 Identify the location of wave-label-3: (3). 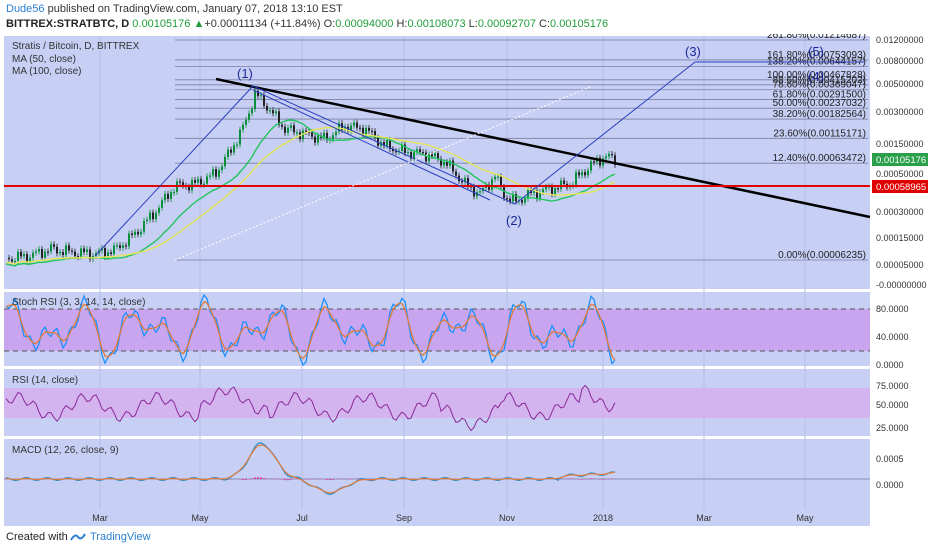
(693, 51).